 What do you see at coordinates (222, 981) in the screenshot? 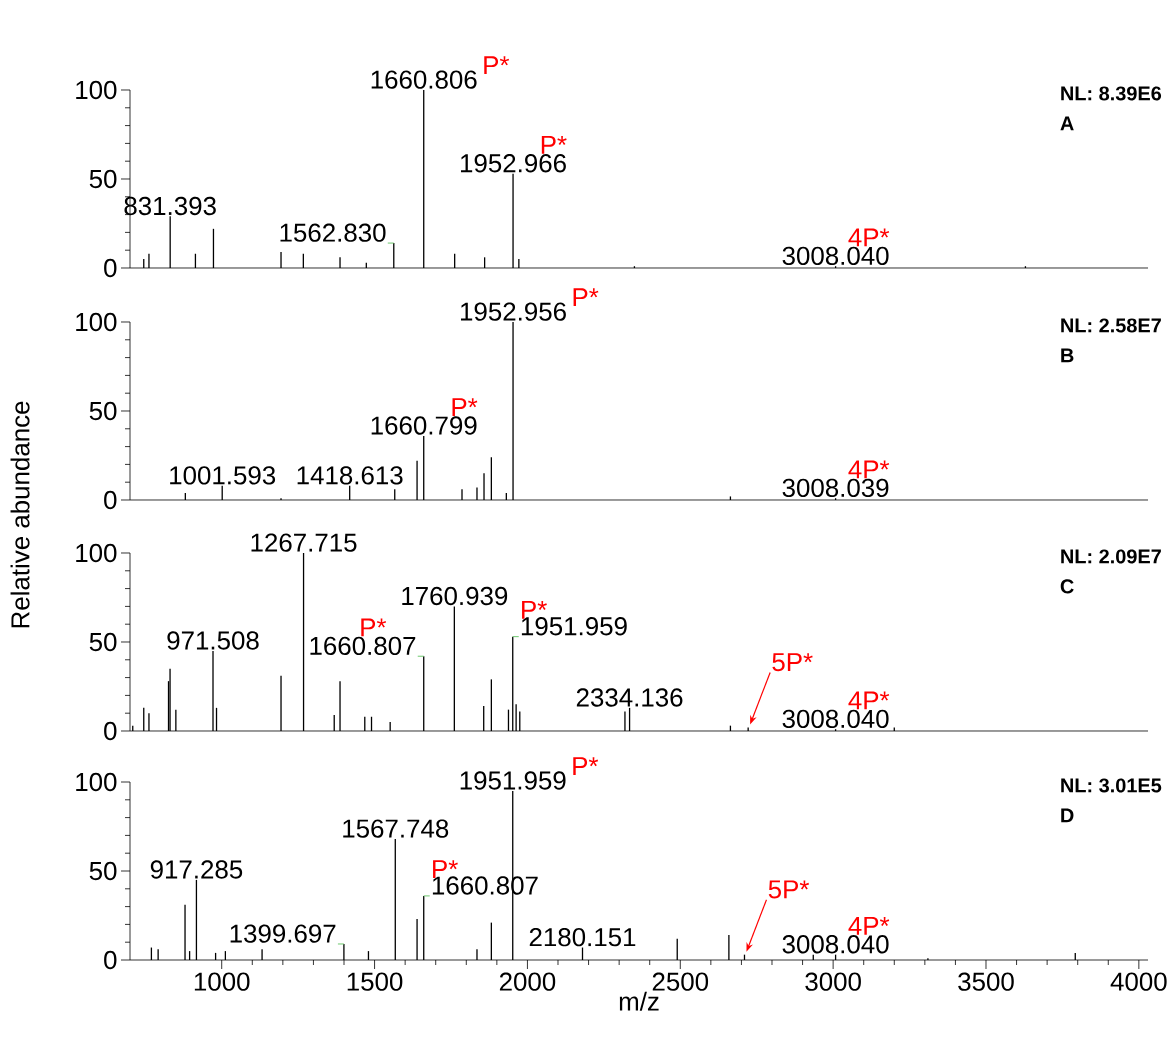
I see `x-tick-label: 1000` at bounding box center [222, 981].